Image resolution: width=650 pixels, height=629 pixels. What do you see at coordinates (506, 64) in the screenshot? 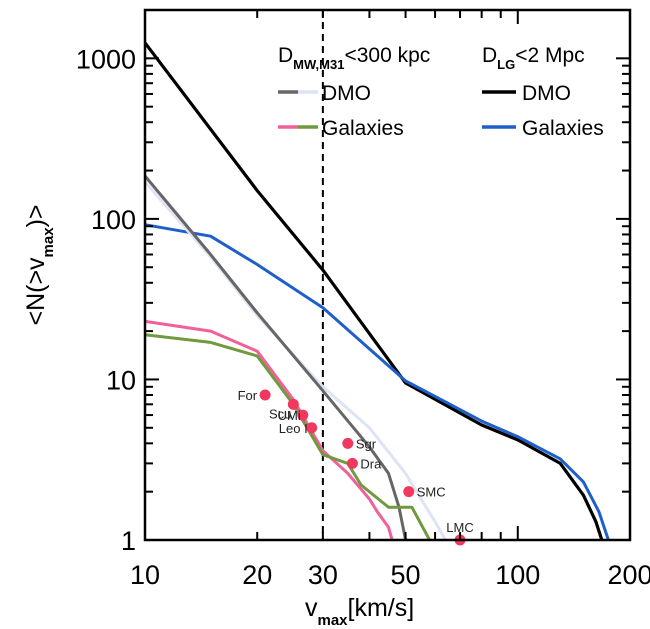
I see `legend-heading-lg-subscript: LG` at bounding box center [506, 64].